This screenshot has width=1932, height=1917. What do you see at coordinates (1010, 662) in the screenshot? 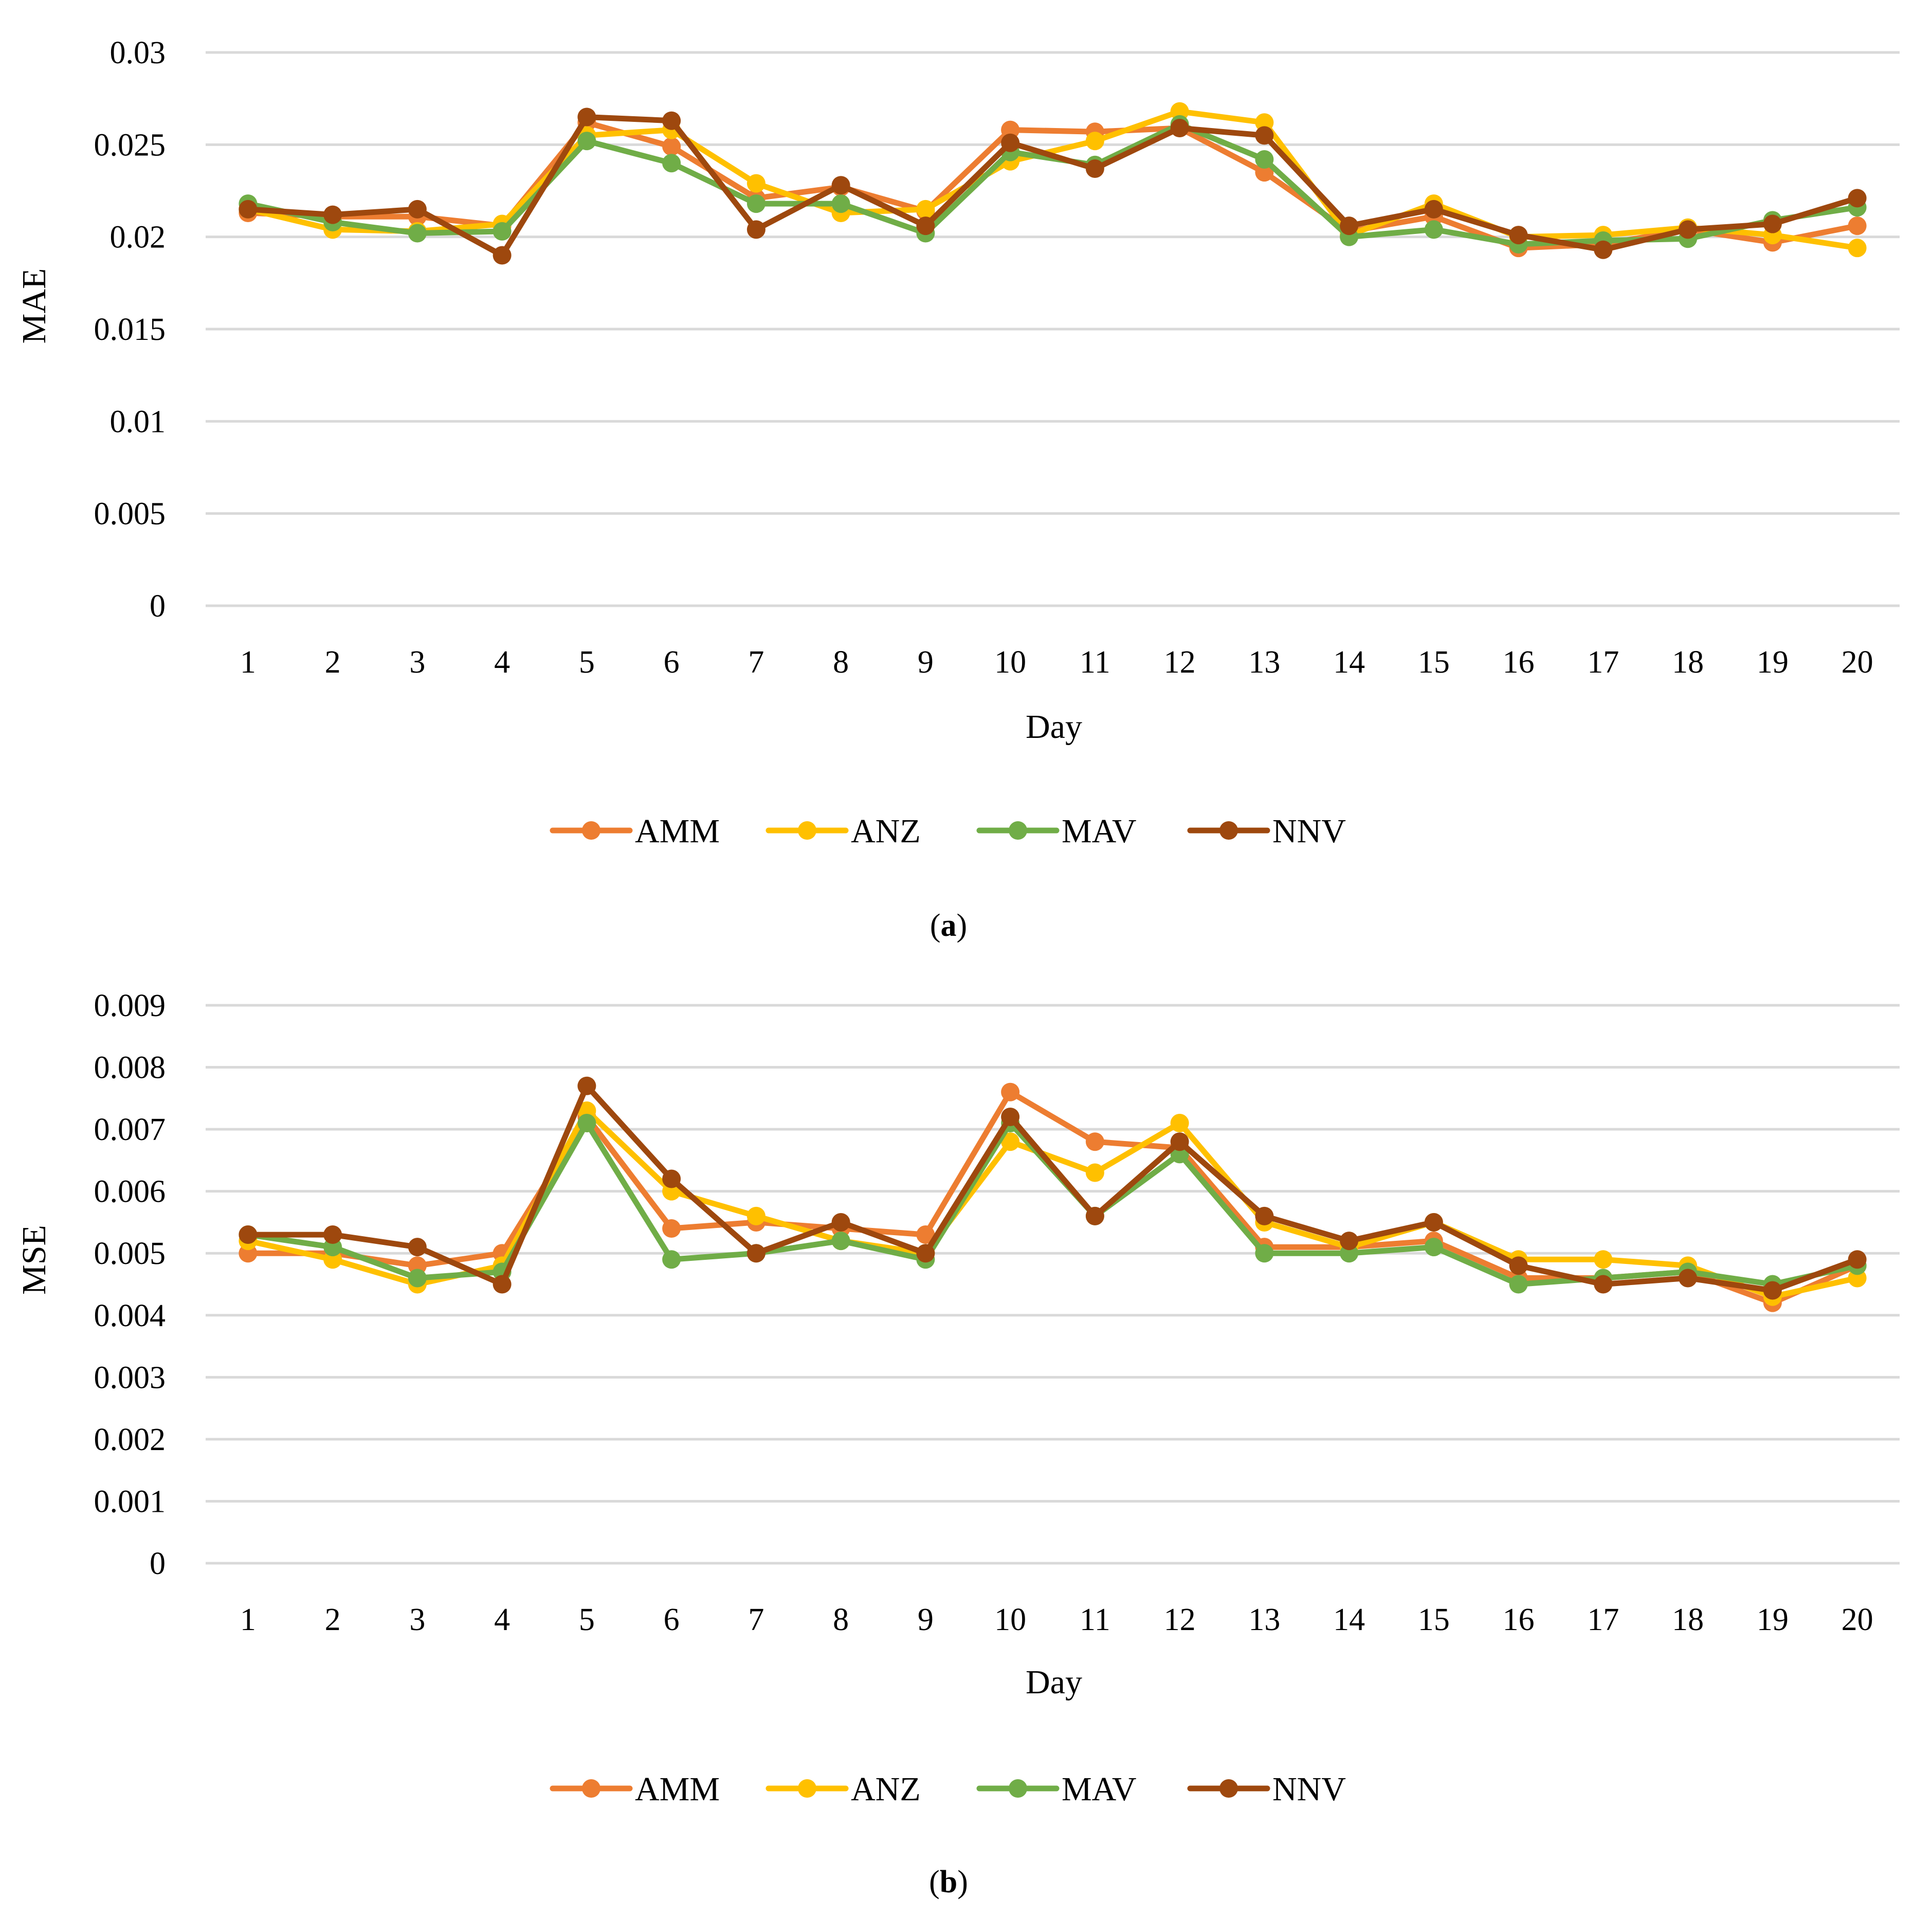
I see `mae-x-tick-label: 10` at bounding box center [1010, 662].